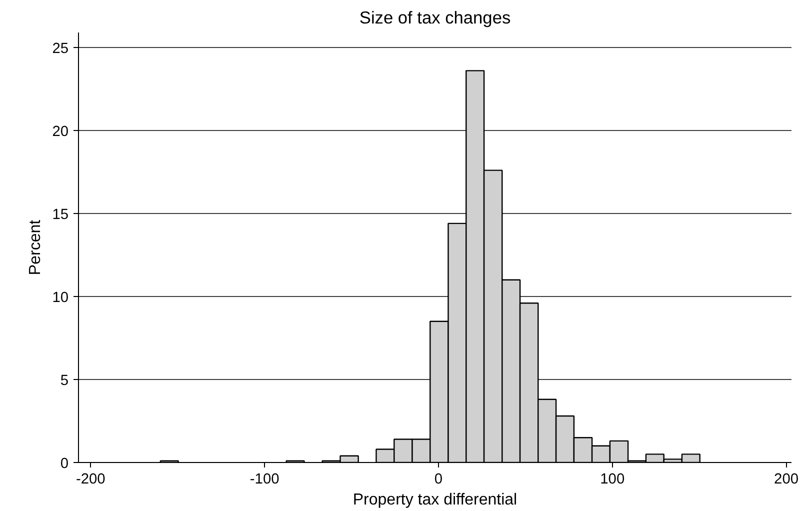  I want to click on y-tick-label: 20, so click(60, 132).